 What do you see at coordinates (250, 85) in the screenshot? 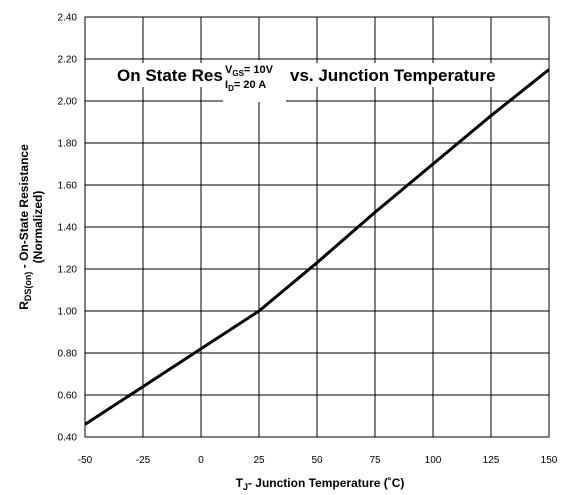
I see `id-value: = 20 A` at bounding box center [250, 85].